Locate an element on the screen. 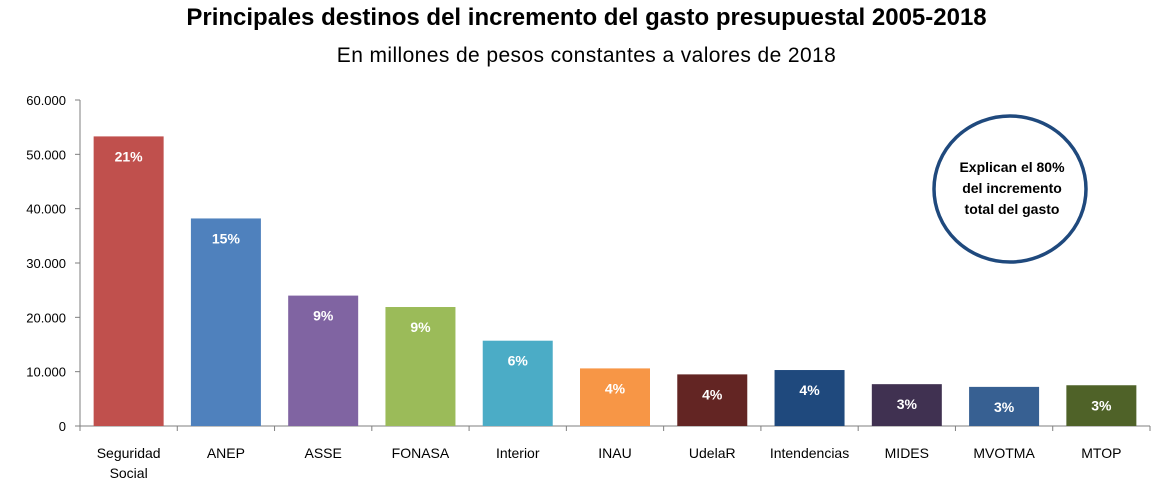  annotation-circle is located at coordinates (1010, 189).